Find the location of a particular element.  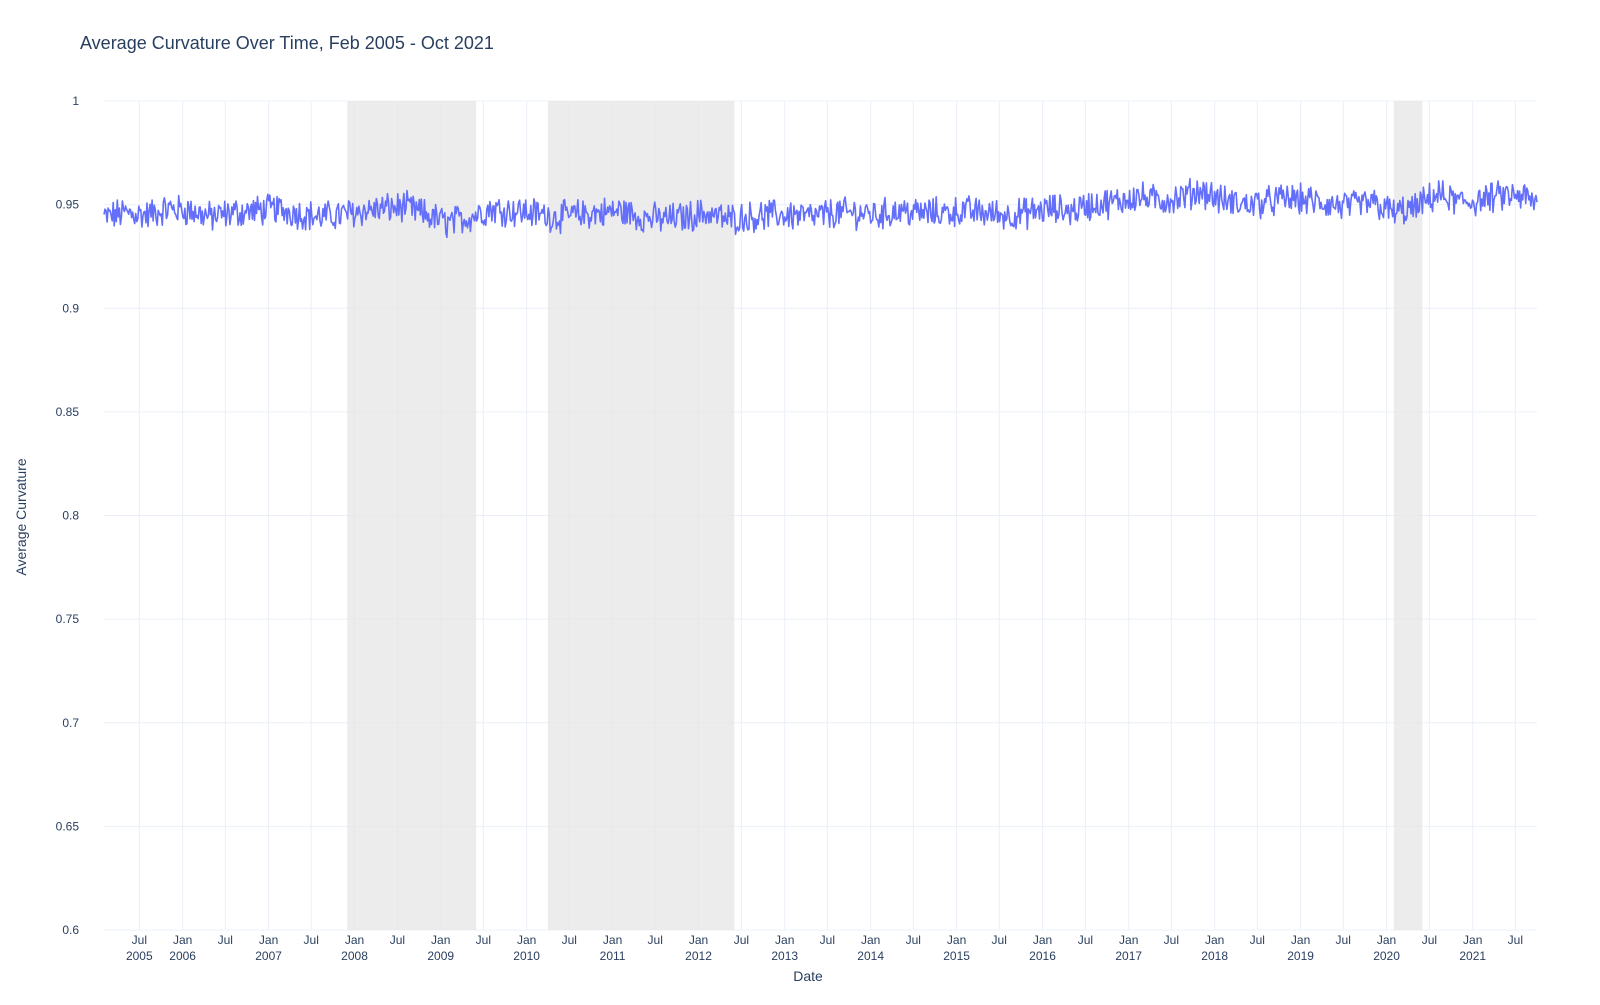

x-tick-year-label: 2014 is located at coordinates (870, 956).